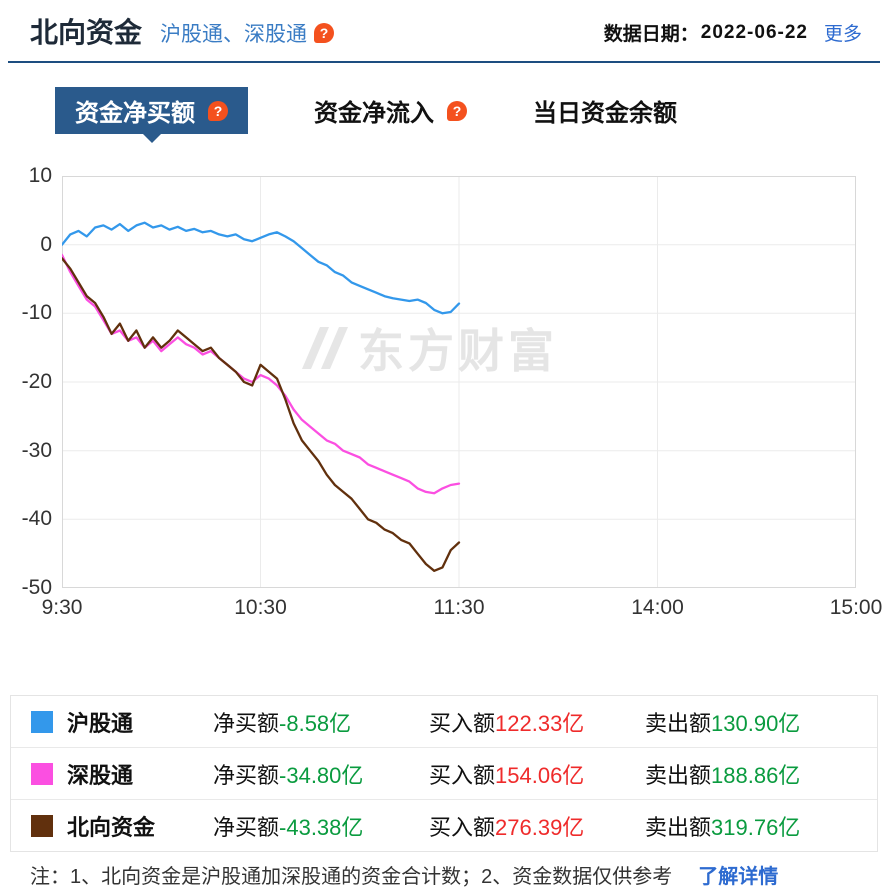  What do you see at coordinates (42, 825) in the screenshot?
I see `legend-swatch-beixiang` at bounding box center [42, 825].